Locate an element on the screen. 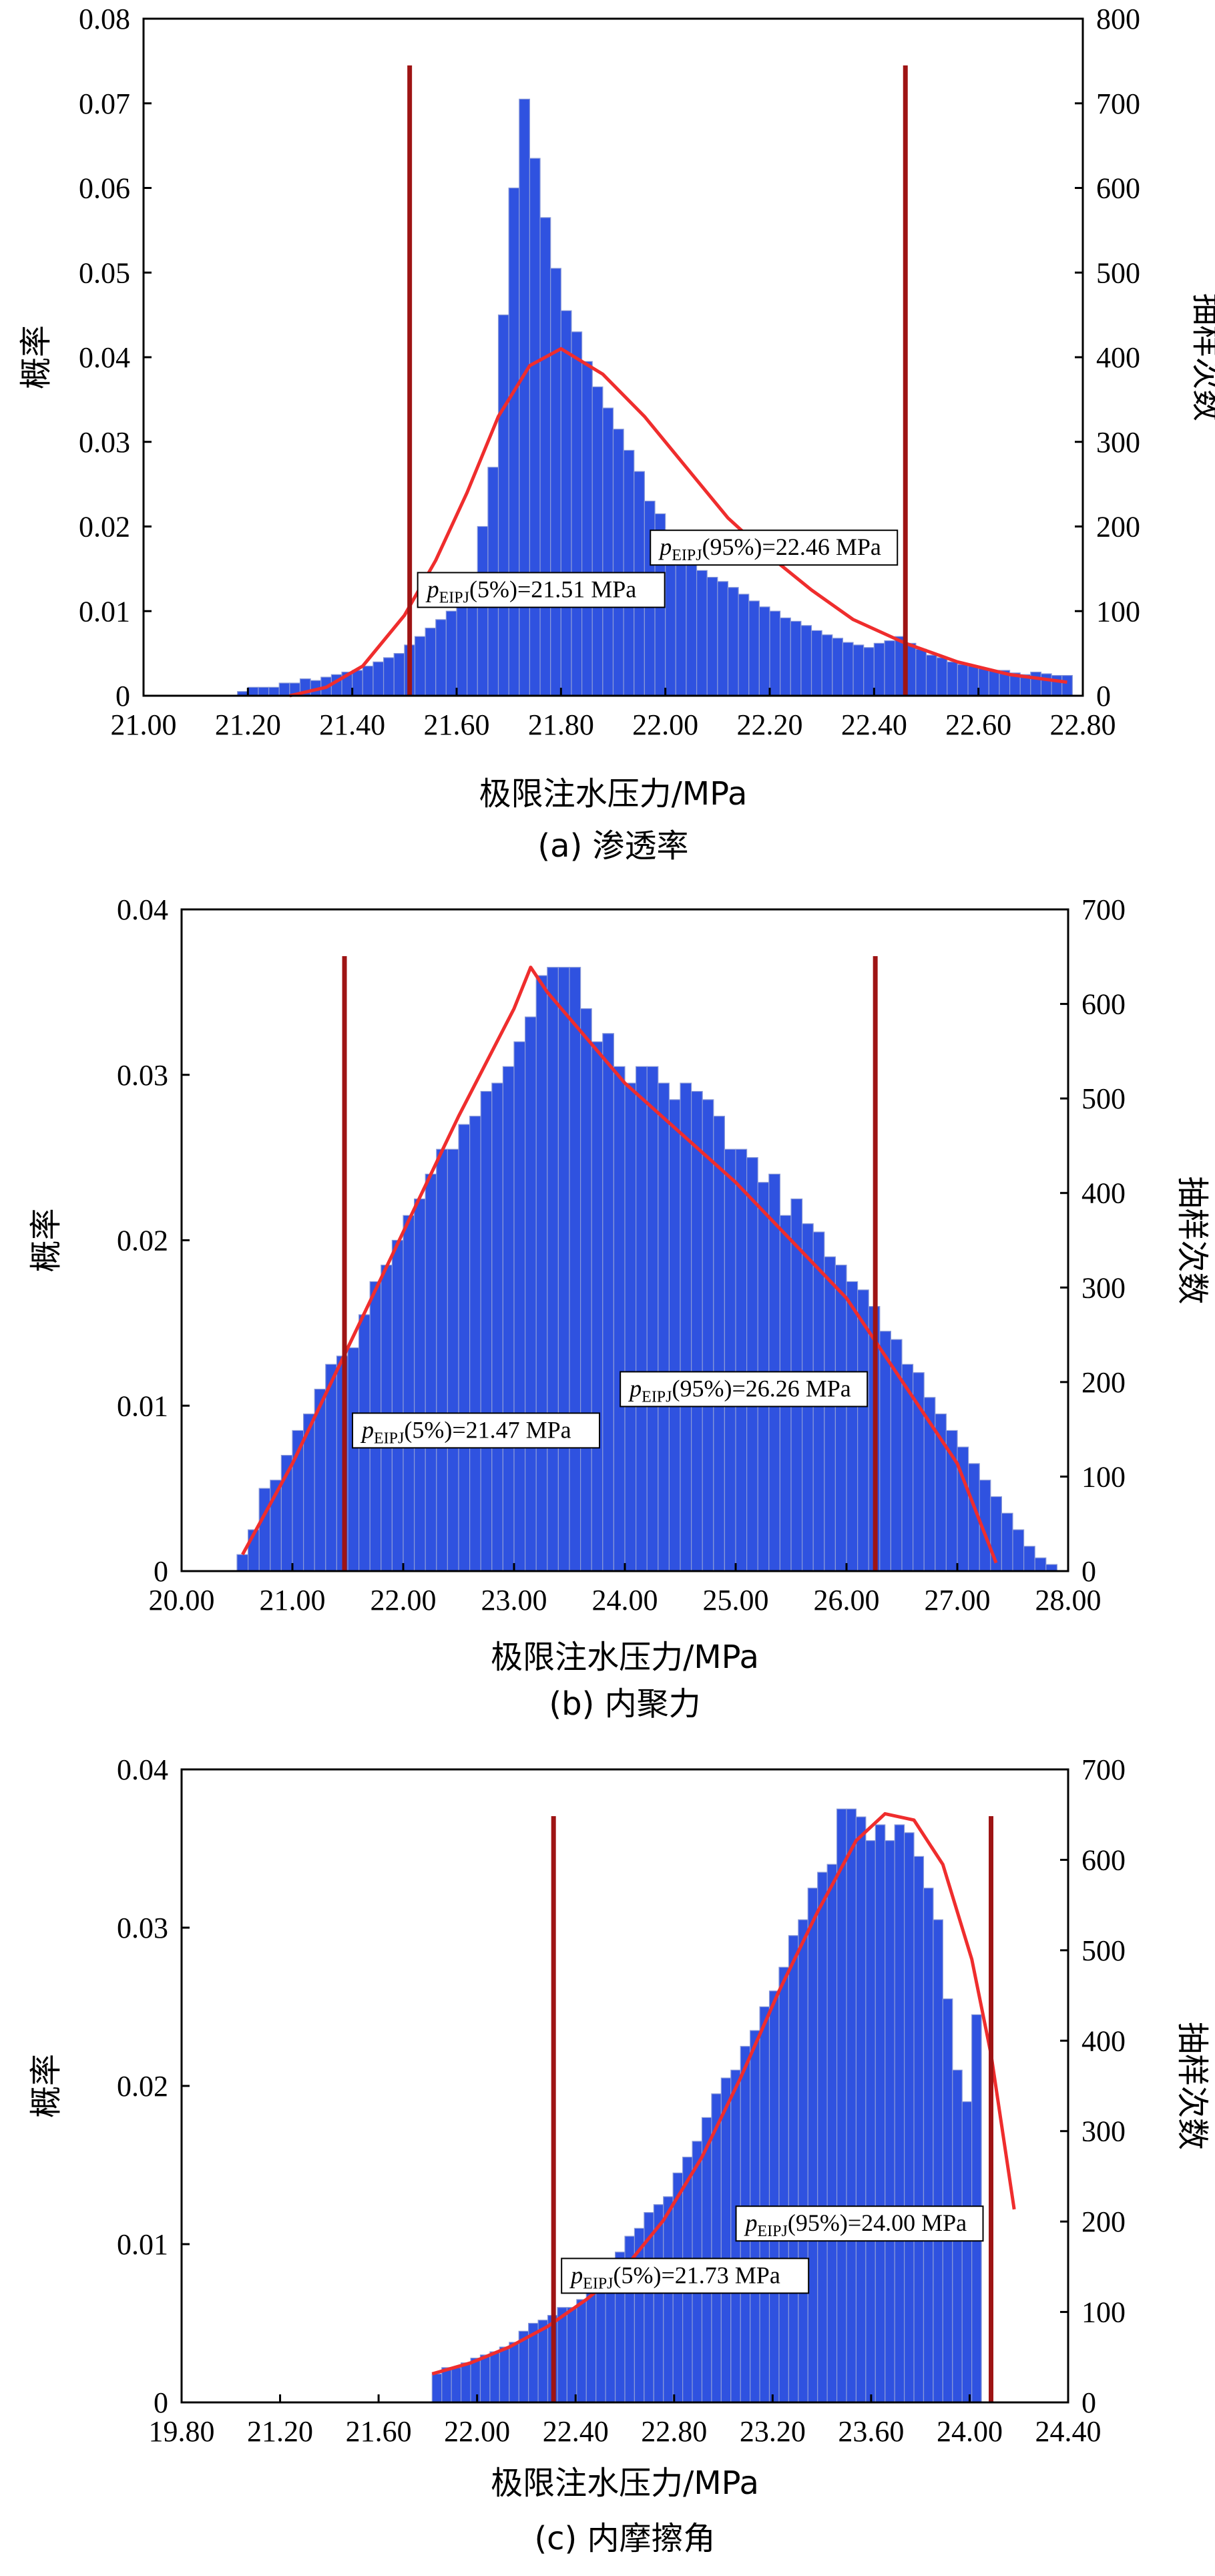  y-axis-title: 概率 is located at coordinates (46, 2086).